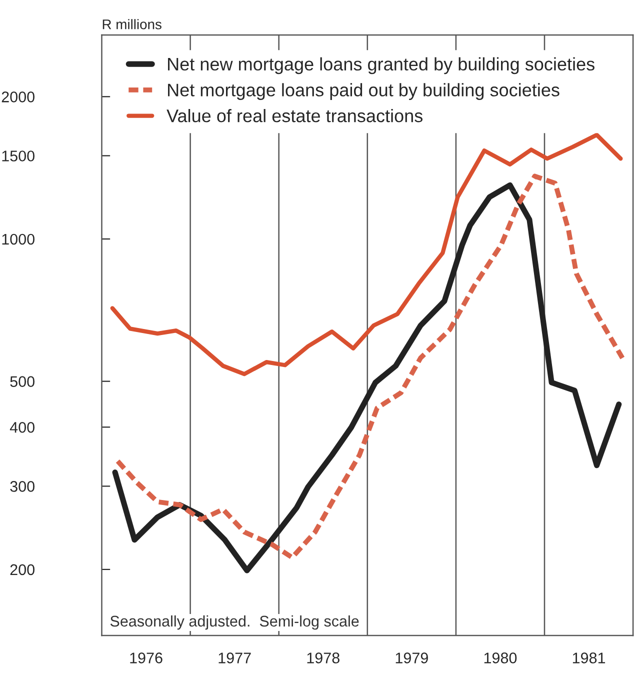 The width and height of the screenshot is (644, 687). What do you see at coordinates (22, 570) in the screenshot?
I see `y-tick-label: 200` at bounding box center [22, 570].